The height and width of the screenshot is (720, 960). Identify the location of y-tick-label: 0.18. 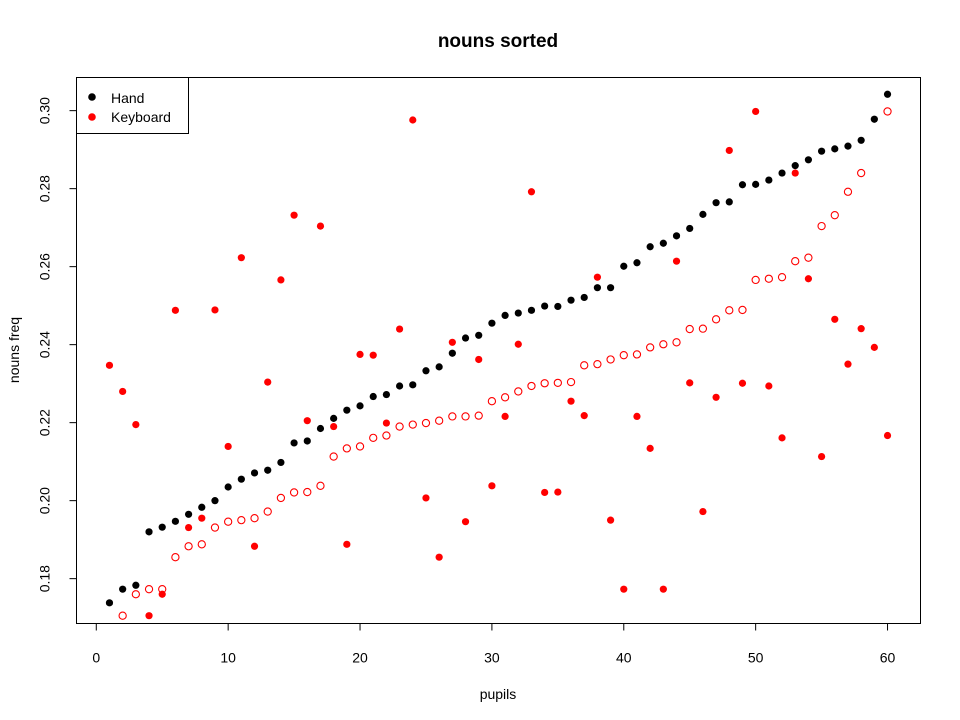
(45, 578).